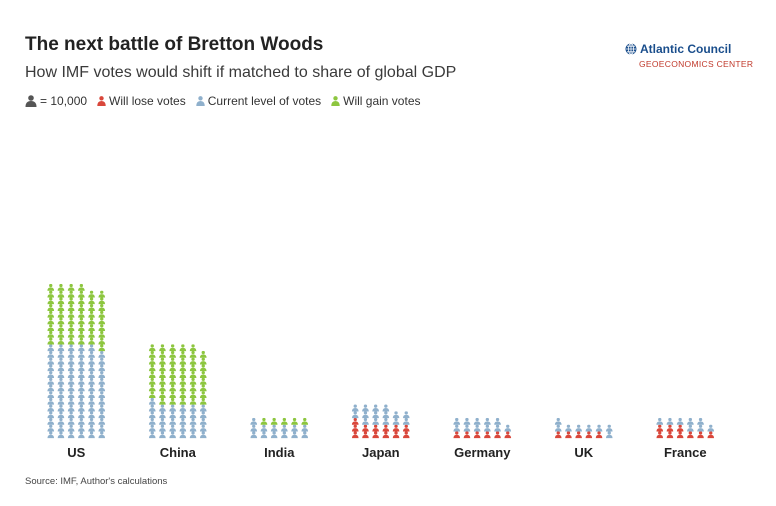  What do you see at coordinates (482, 452) in the screenshot?
I see `x-label-germany: Germany` at bounding box center [482, 452].